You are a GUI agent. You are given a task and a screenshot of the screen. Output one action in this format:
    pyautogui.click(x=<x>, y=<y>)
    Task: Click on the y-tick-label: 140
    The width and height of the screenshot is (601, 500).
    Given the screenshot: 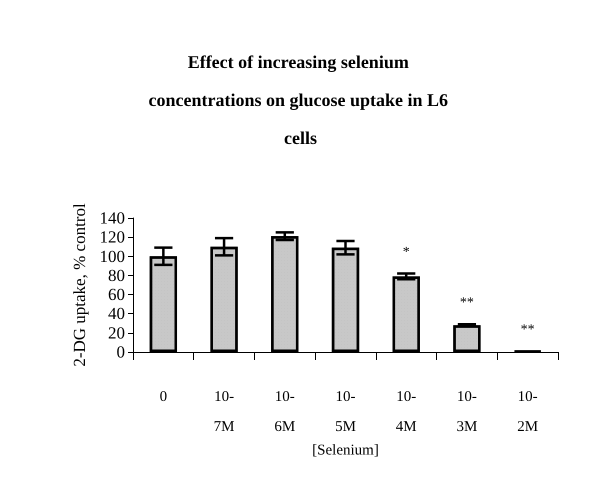 What is the action you would take?
    pyautogui.click(x=112, y=218)
    